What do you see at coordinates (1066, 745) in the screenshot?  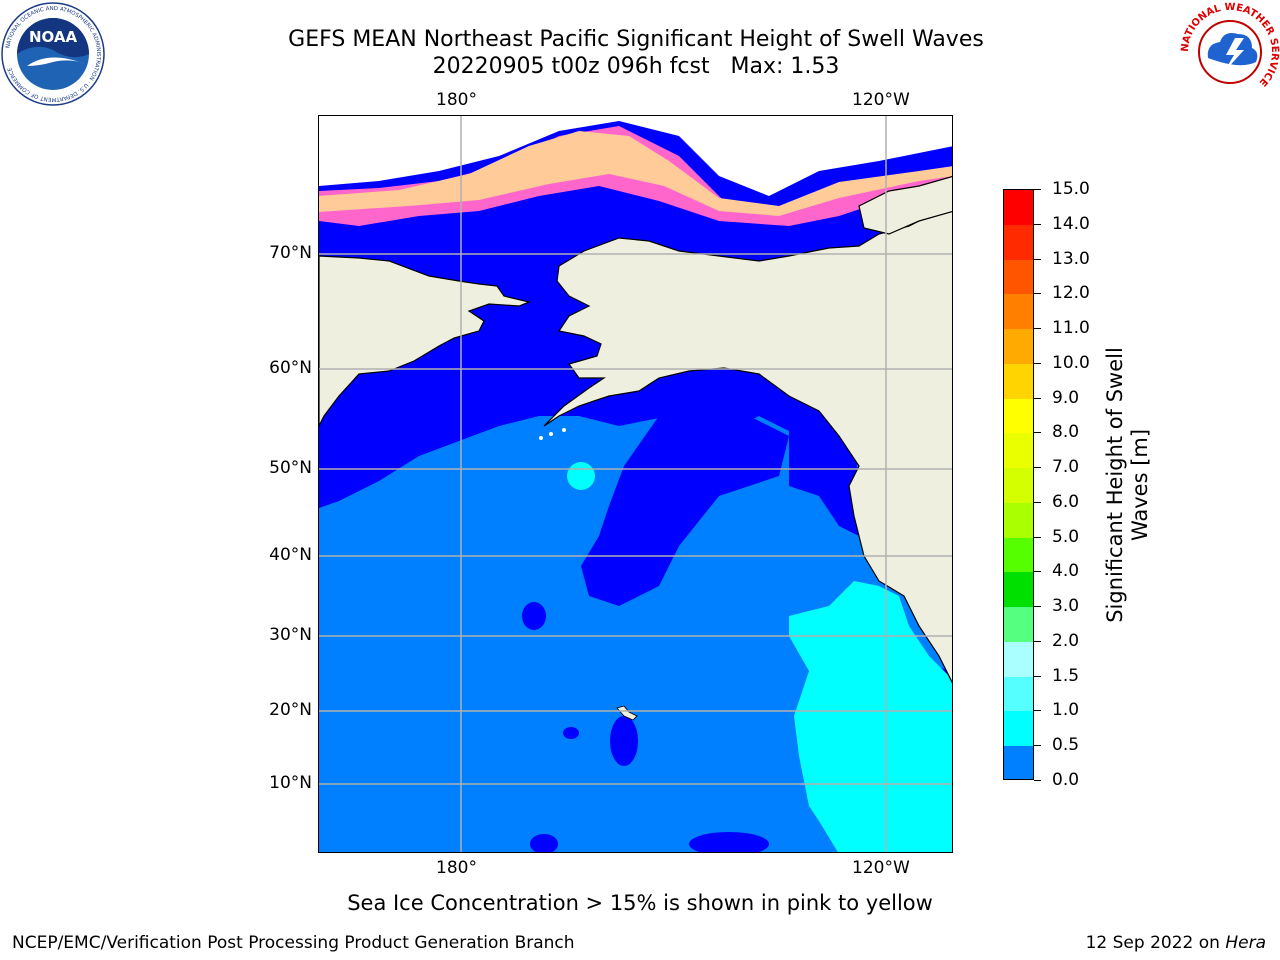 I see `colorbar-tick-label: 0.5` at bounding box center [1066, 745].